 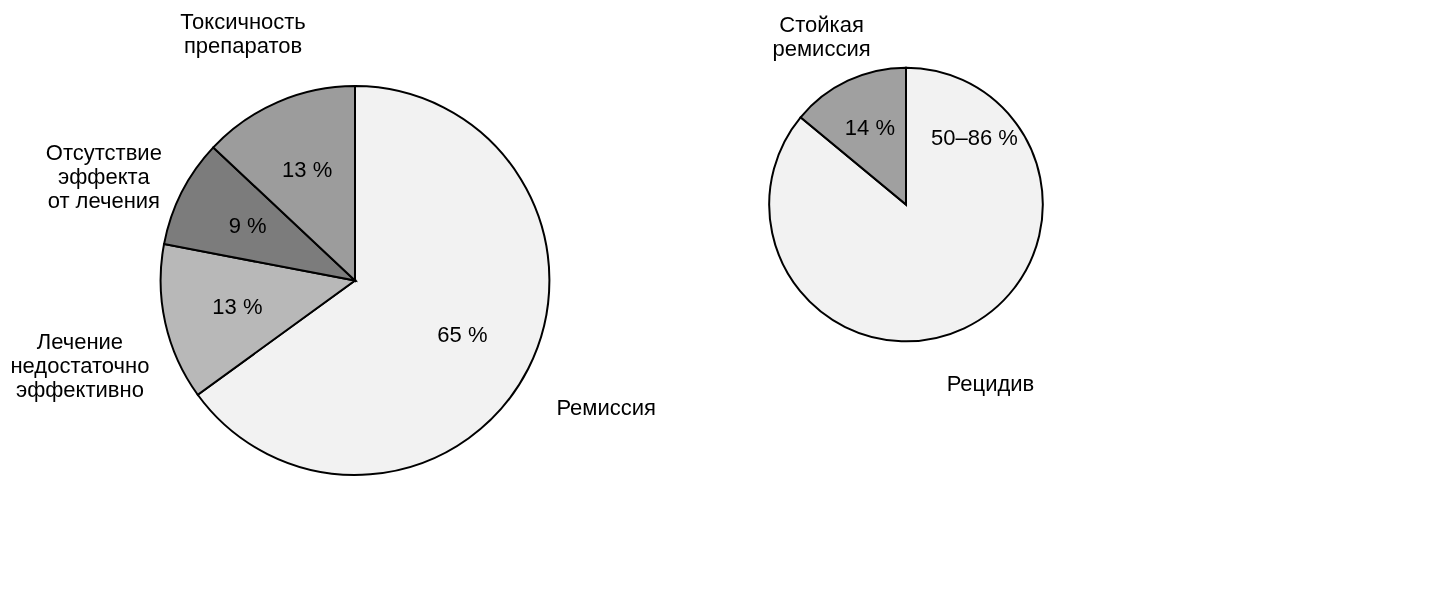 I want to click on slice-label: Рецидив, so click(x=990, y=383).